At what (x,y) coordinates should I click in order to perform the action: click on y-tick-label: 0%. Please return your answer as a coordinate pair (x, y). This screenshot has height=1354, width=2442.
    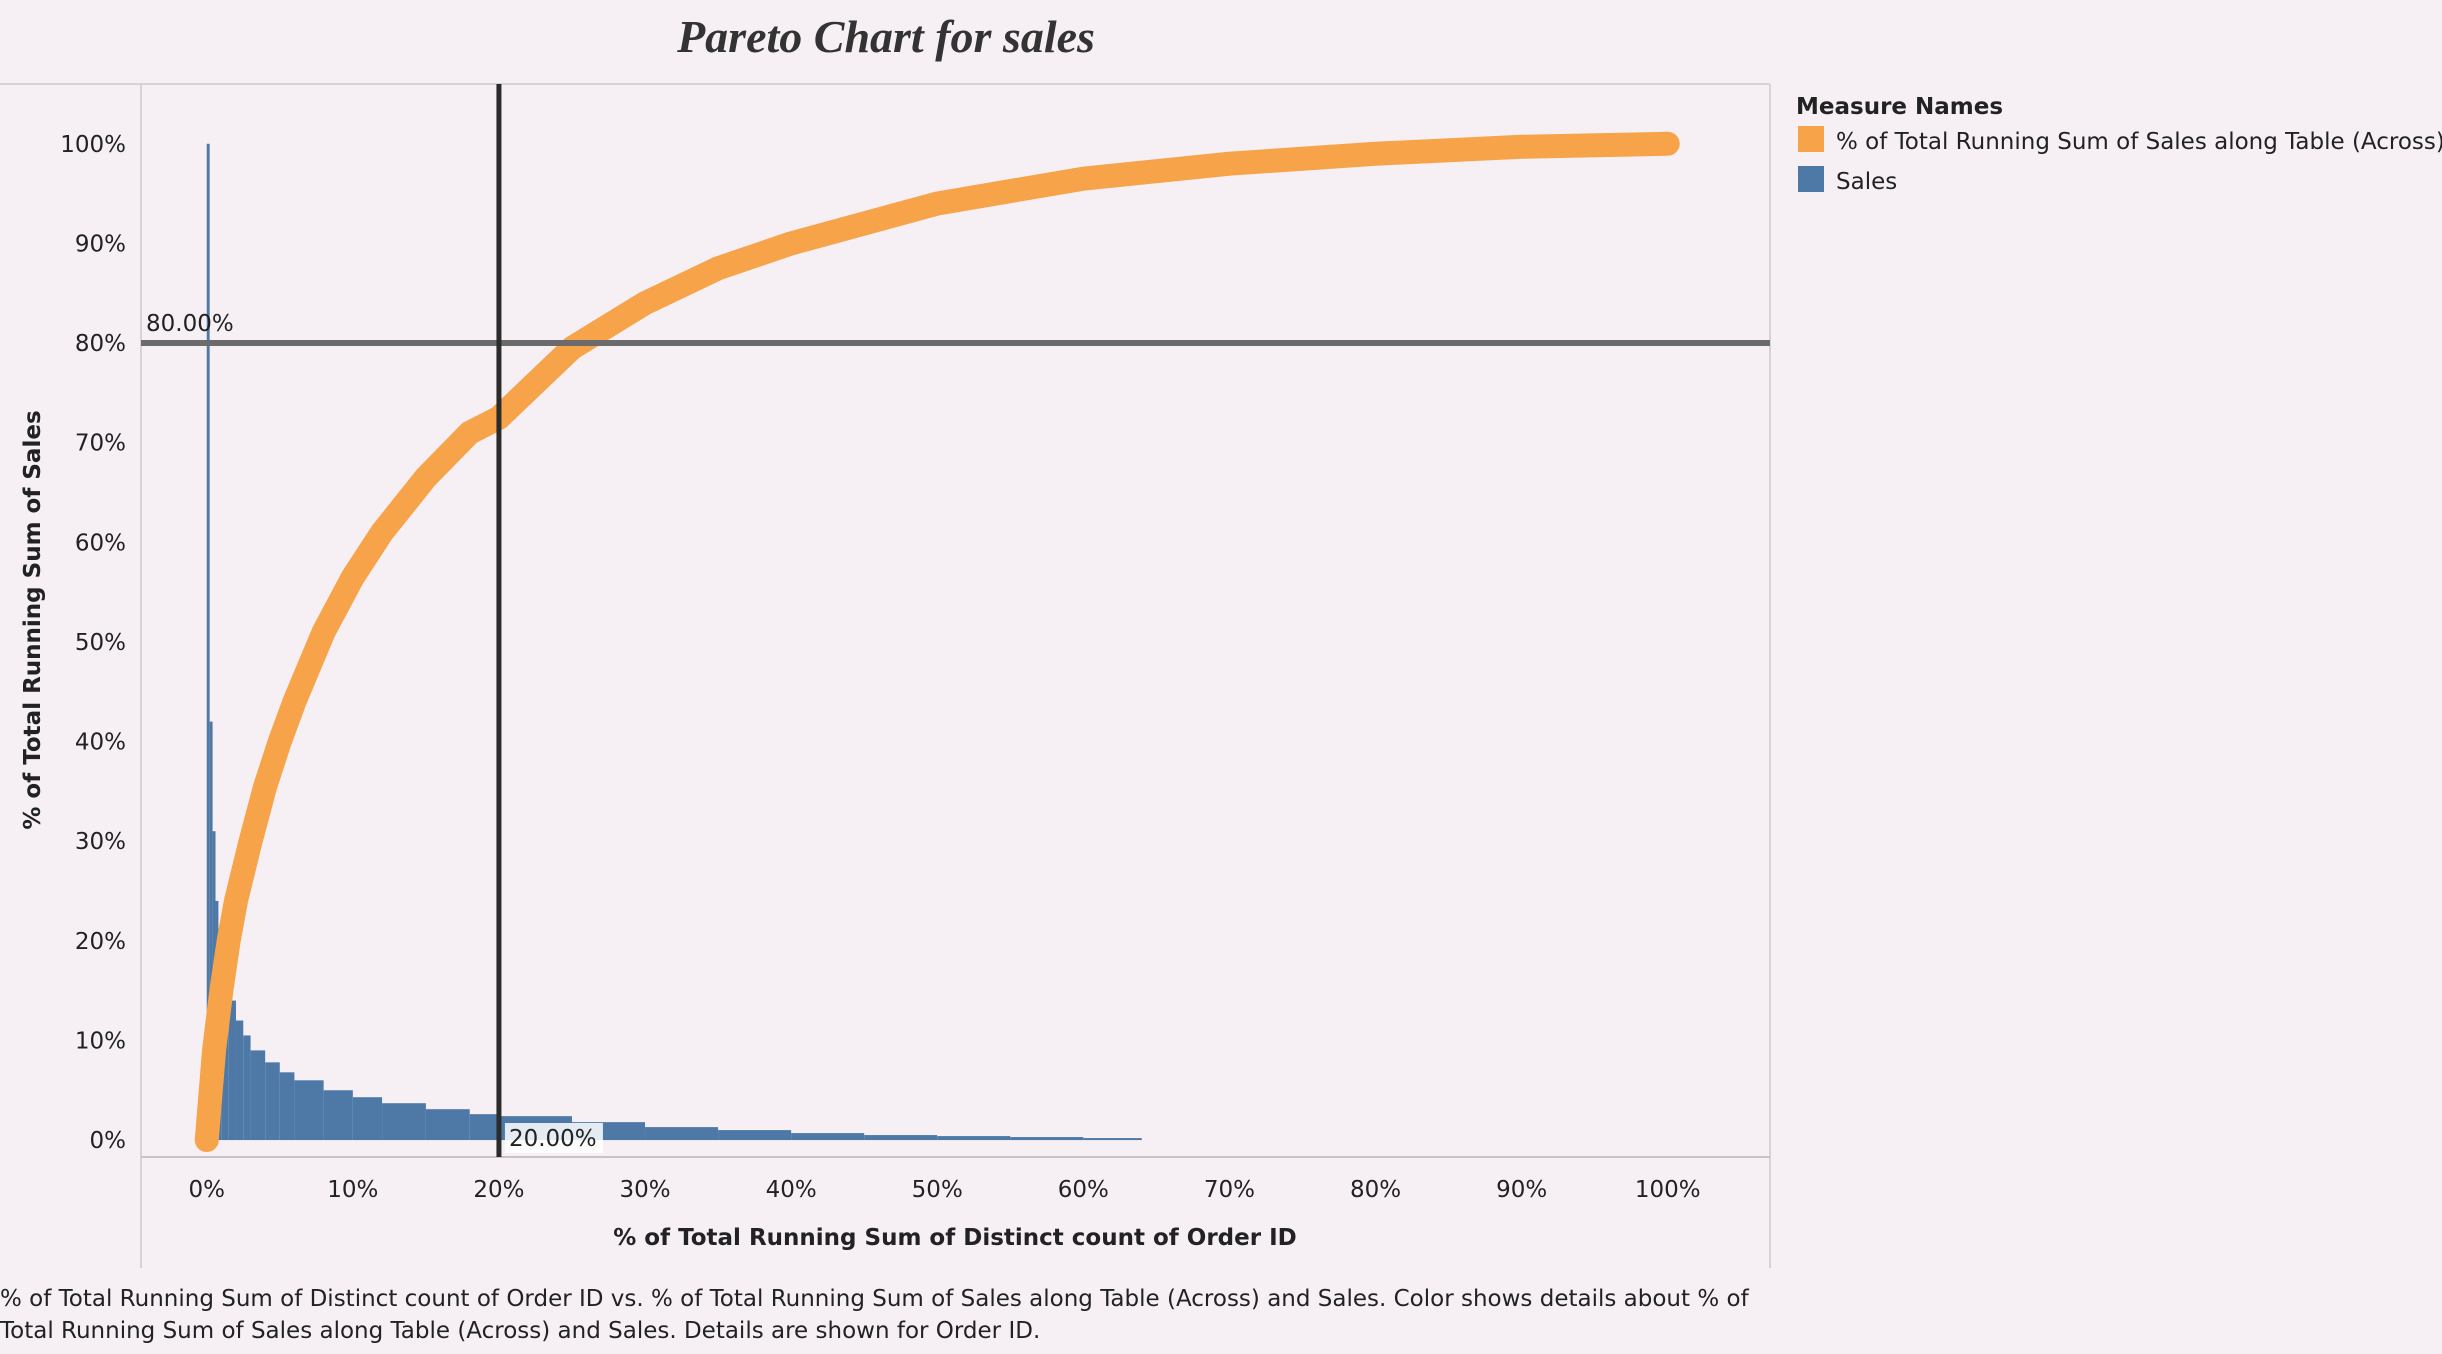
    Looking at the image, I should click on (108, 1141).